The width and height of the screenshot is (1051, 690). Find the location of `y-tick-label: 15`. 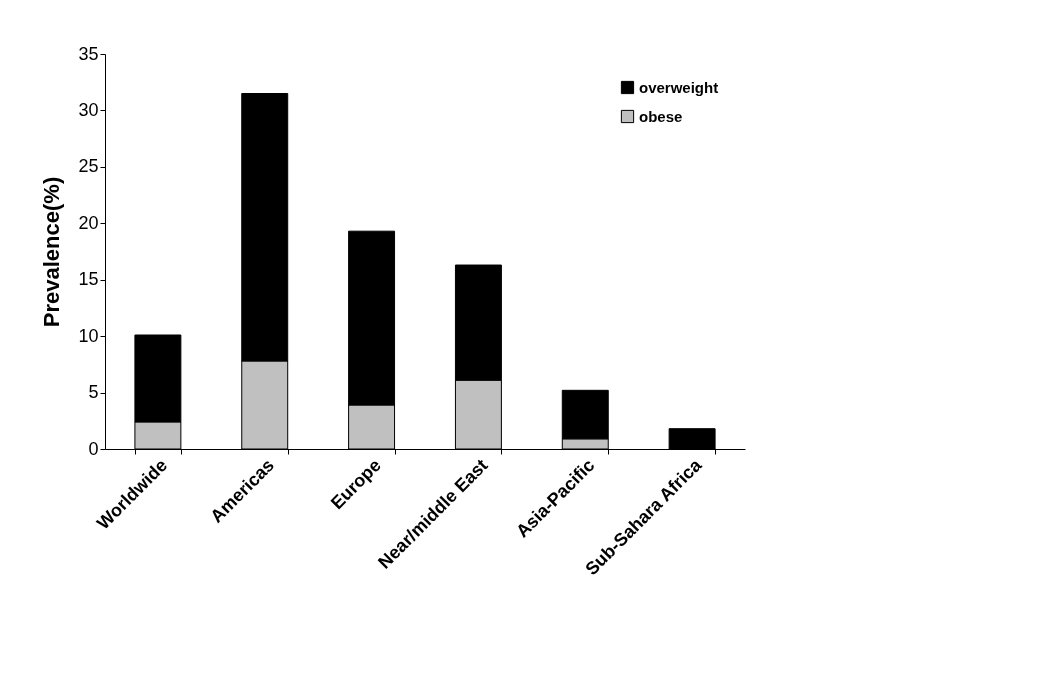

y-tick-label: 15 is located at coordinates (88, 279).